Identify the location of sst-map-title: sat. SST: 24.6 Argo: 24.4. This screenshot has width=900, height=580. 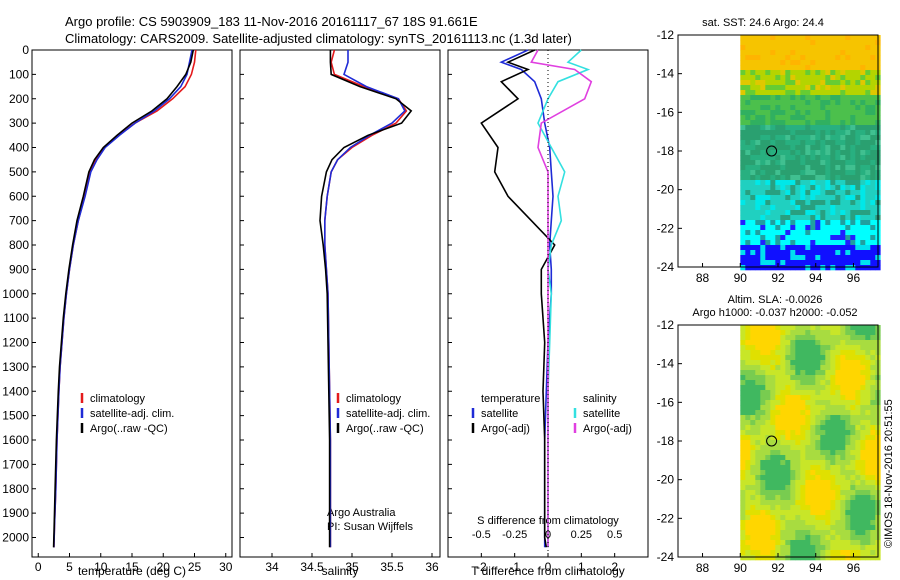
(763, 23).